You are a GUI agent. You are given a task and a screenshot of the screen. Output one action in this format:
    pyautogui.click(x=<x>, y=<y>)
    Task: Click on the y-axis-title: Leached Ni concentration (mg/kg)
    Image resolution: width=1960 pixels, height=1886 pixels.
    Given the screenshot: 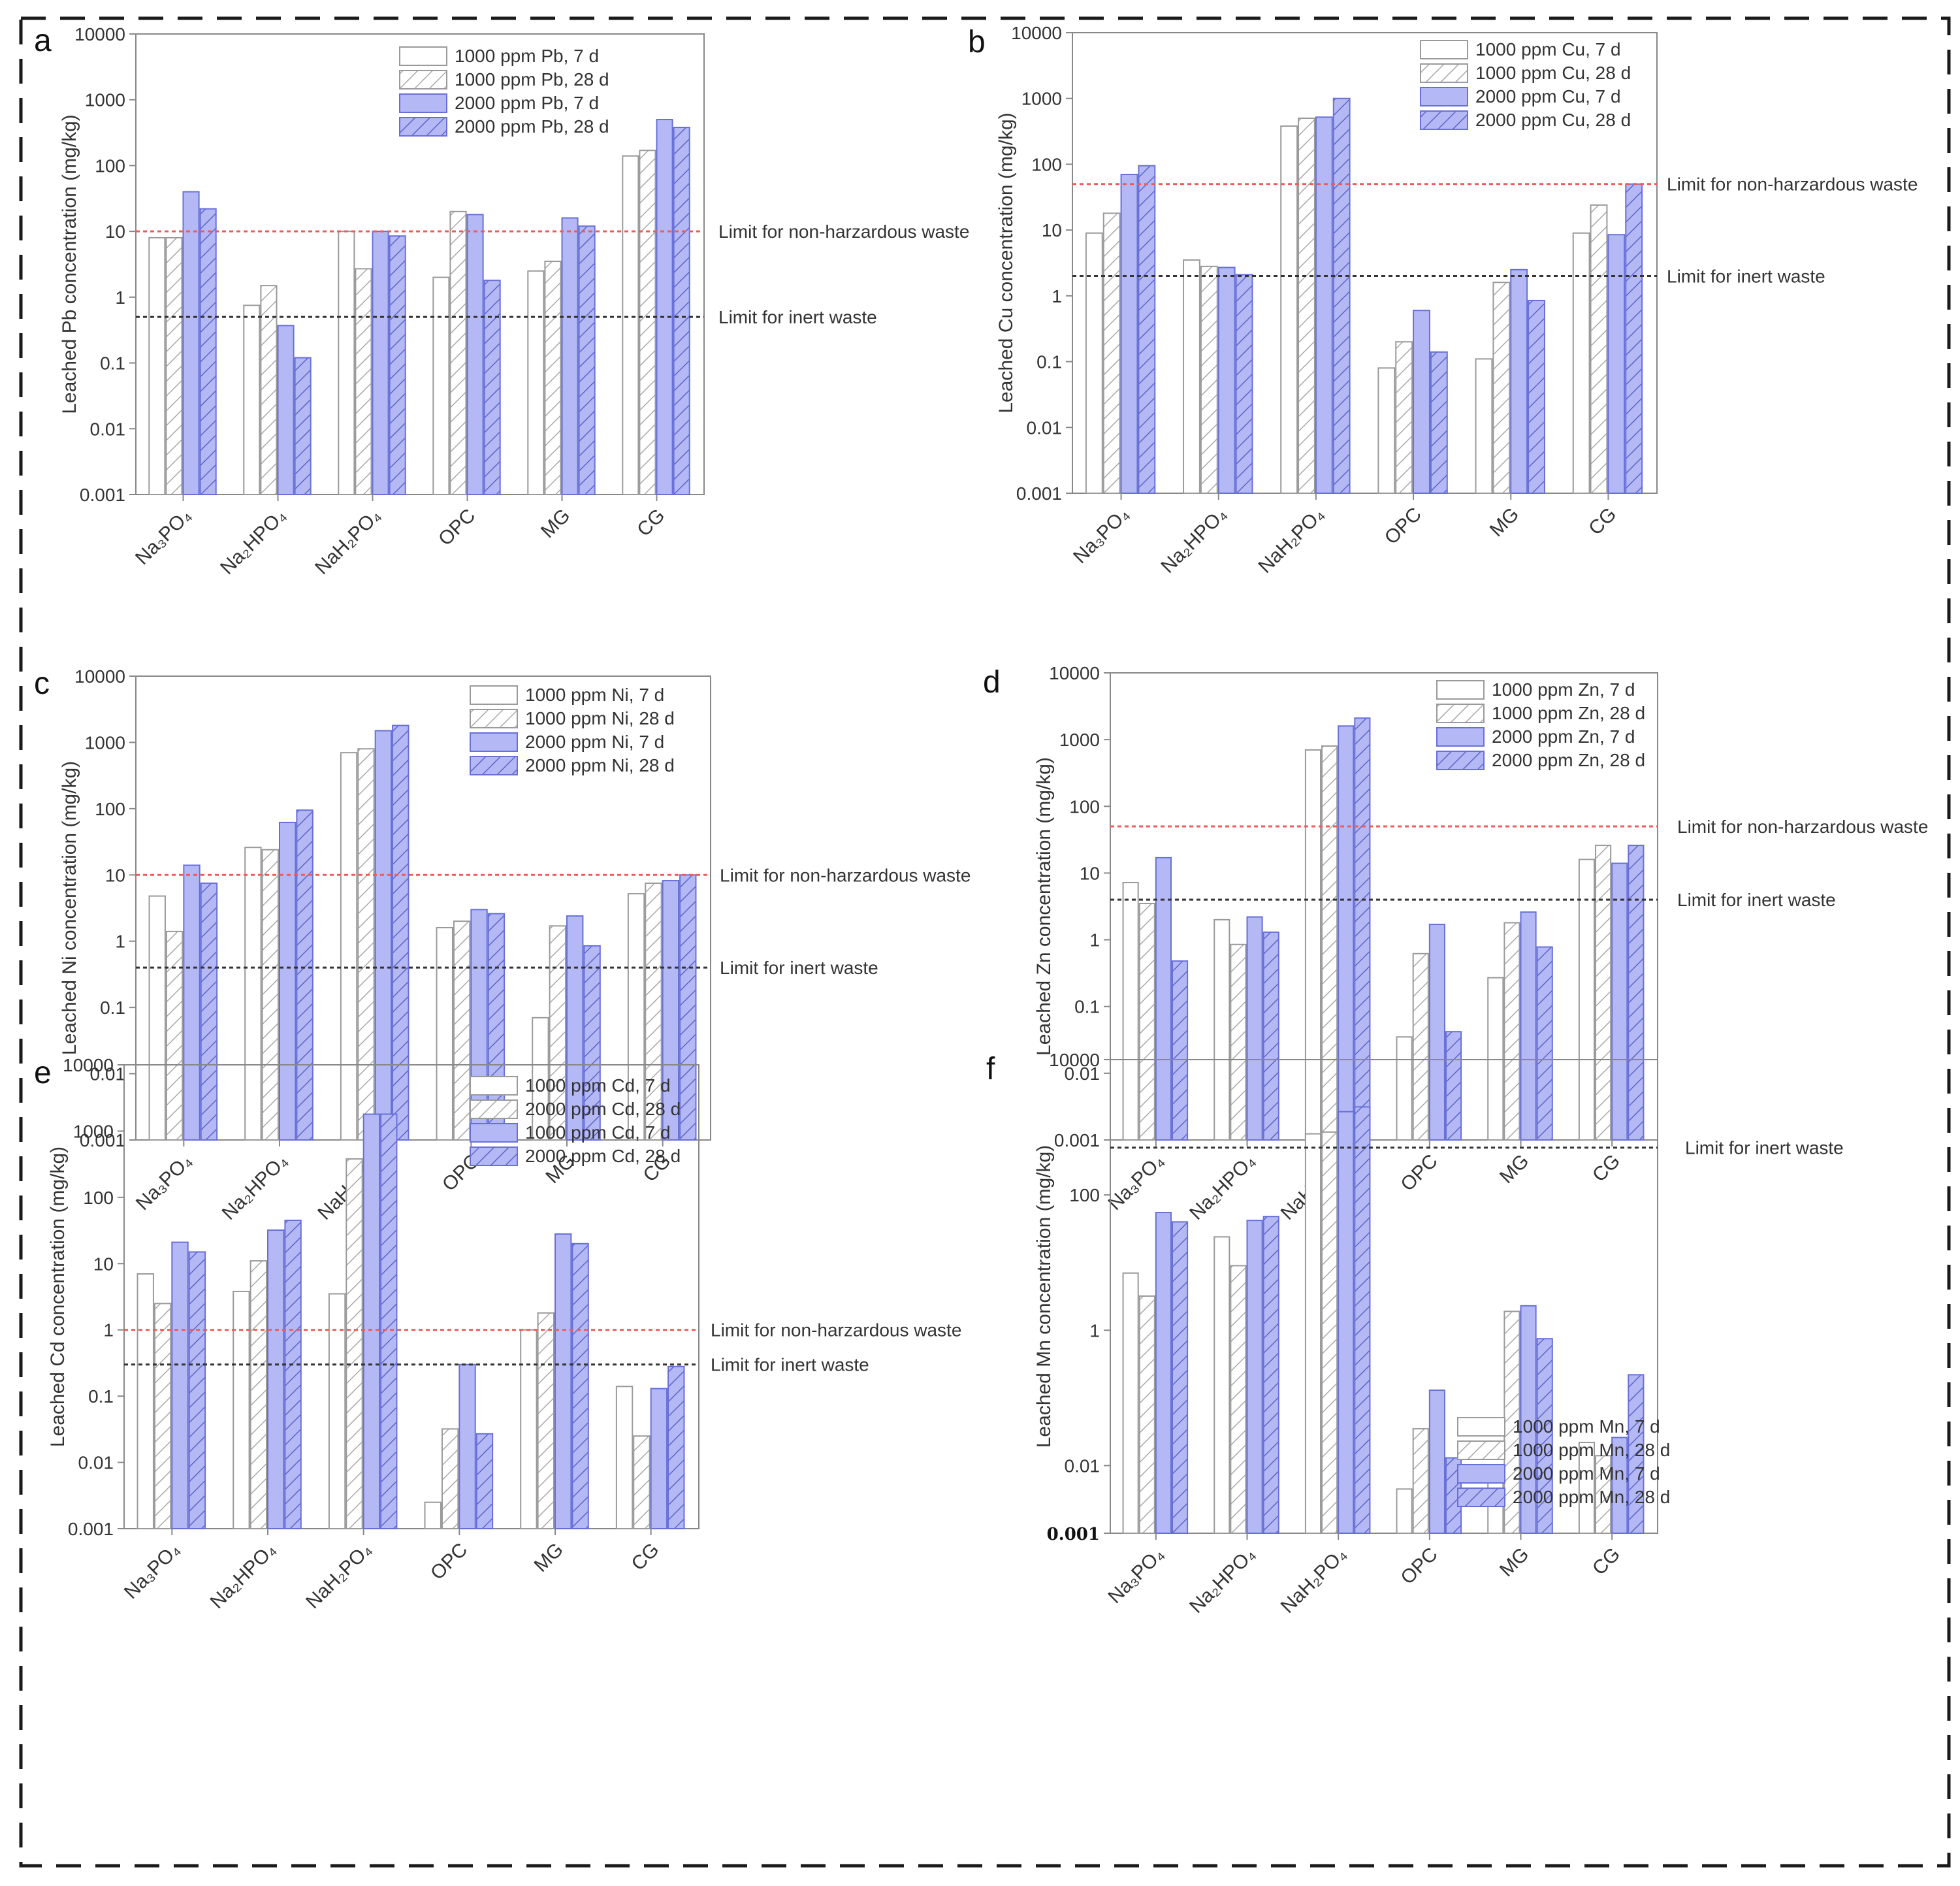 What is the action you would take?
    pyautogui.click(x=69, y=908)
    